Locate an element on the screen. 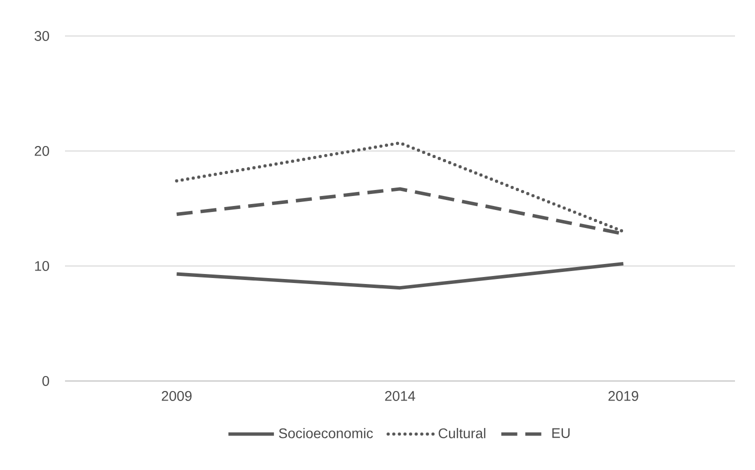 The image size is (755, 470). y-tick-label: 0 is located at coordinates (46, 381).